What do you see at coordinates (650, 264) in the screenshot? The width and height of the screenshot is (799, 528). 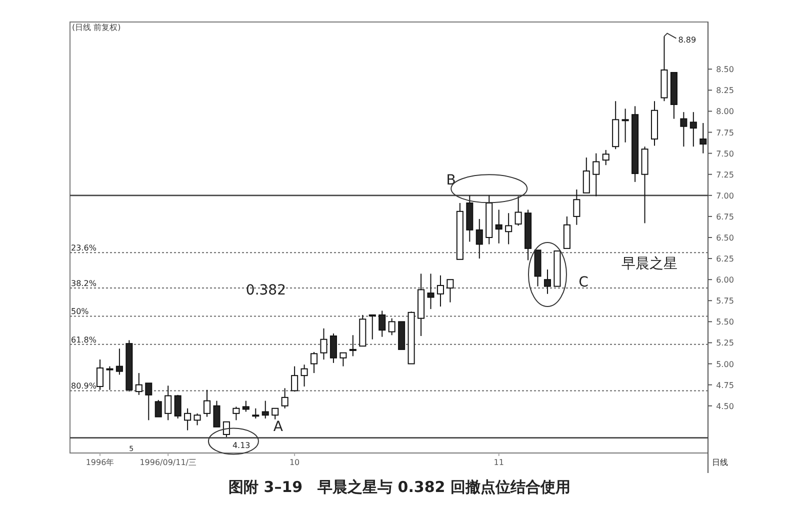 I see `annotation: 早晨之星` at bounding box center [650, 264].